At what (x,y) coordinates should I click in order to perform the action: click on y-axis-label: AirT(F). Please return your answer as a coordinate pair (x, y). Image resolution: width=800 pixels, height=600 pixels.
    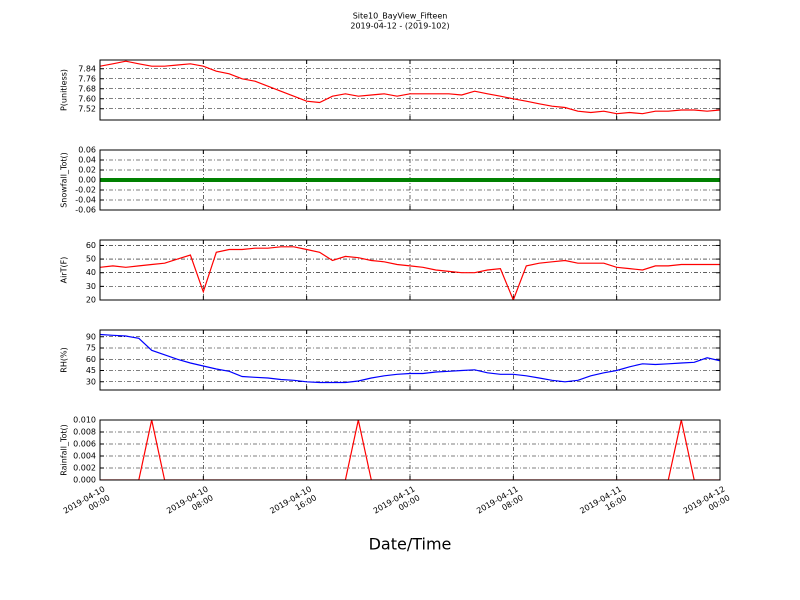
    Looking at the image, I should click on (64, 270).